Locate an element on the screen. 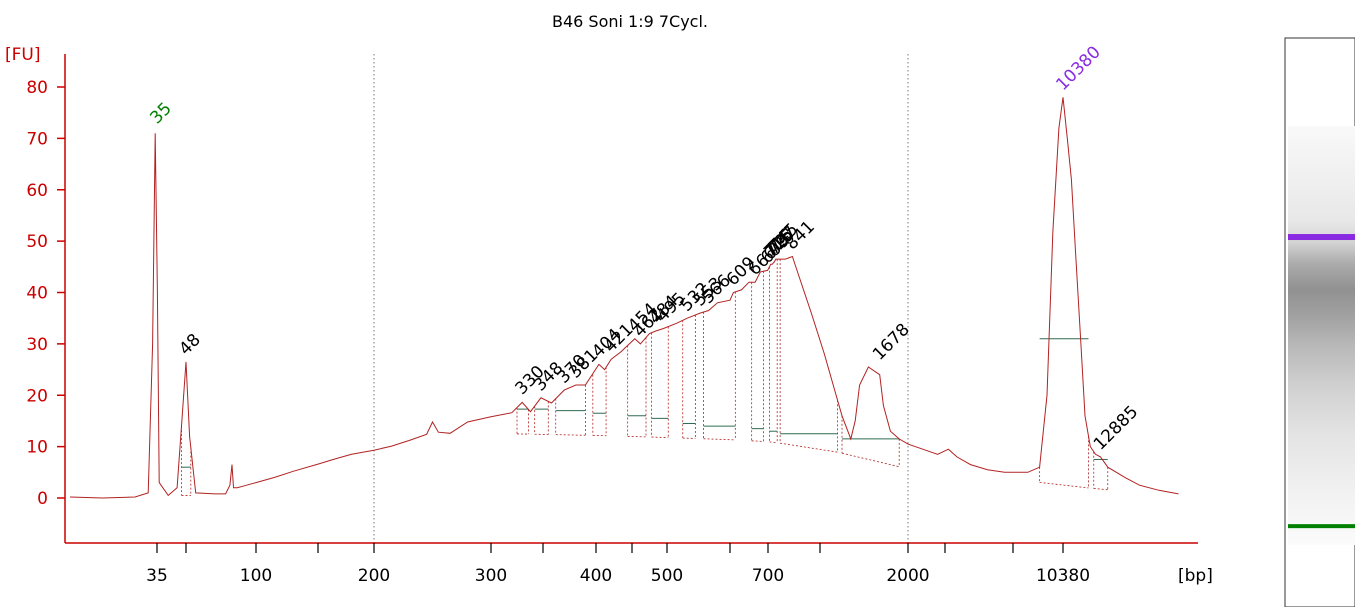 This screenshot has width=1355, height=607. y-tick-label: 20 is located at coordinates (37, 396).